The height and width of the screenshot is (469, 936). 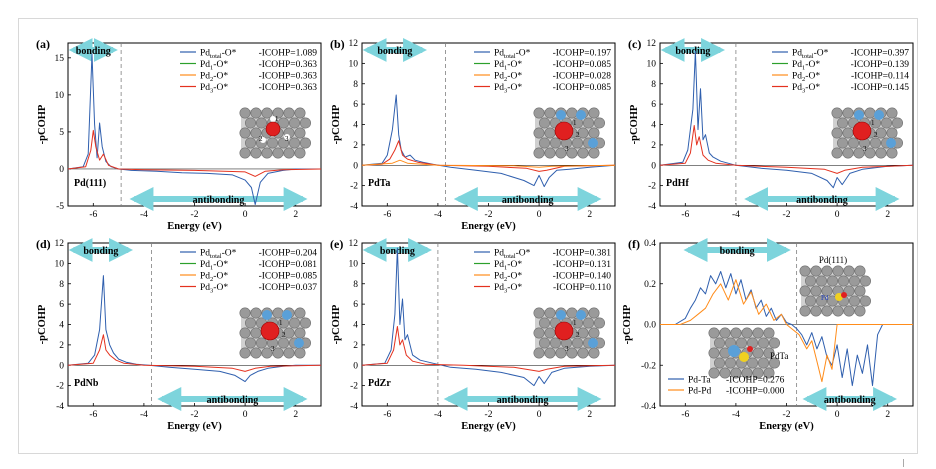 What do you see at coordinates (582, 65) in the screenshot?
I see `legend-icohp: -ICOHP=0.085` at bounding box center [582, 65].